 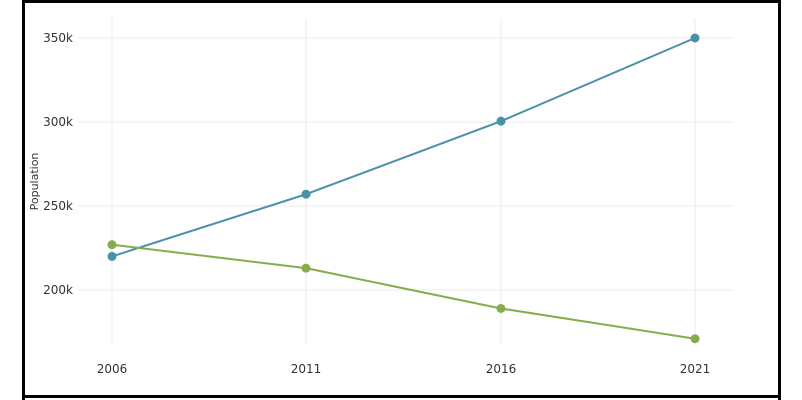 What do you see at coordinates (34, 182) in the screenshot?
I see `y-axis-label: Population` at bounding box center [34, 182].